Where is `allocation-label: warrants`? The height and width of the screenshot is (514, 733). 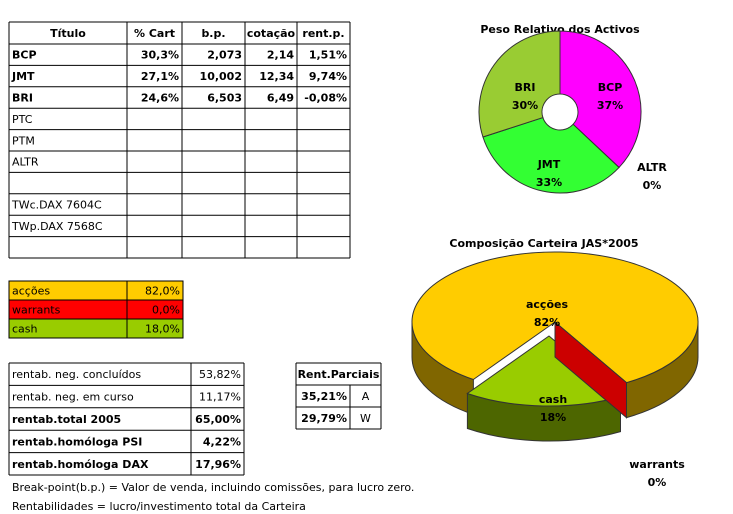
allocation-label: warrants is located at coordinates (36, 310).